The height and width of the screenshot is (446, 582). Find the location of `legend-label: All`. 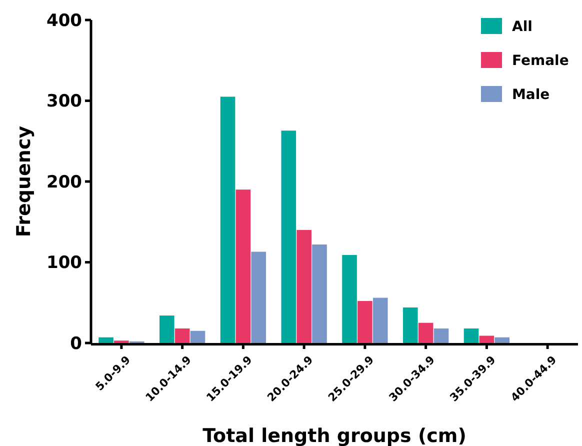

legend-label: All is located at coordinates (522, 26).